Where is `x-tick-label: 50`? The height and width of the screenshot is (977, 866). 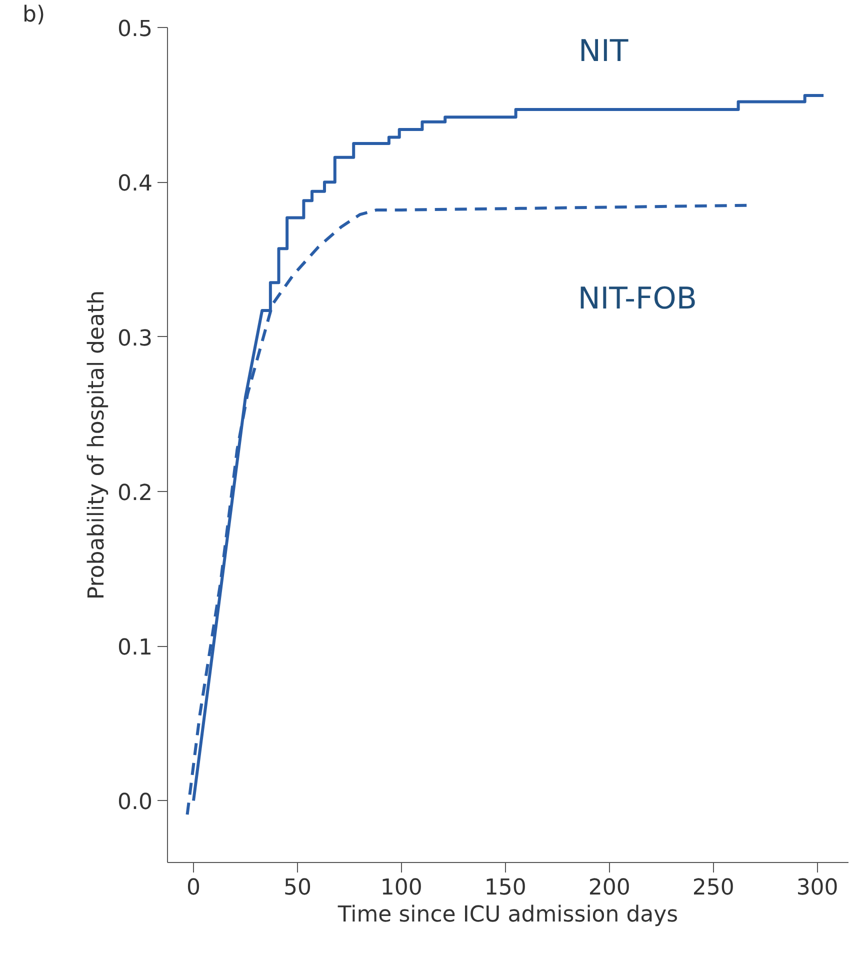
x-tick-label: 50 is located at coordinates (297, 888).